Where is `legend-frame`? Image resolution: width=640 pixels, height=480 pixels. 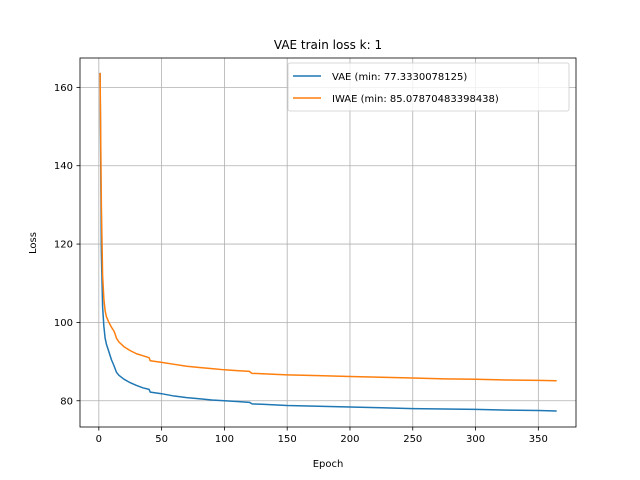 legend-frame is located at coordinates (428, 87).